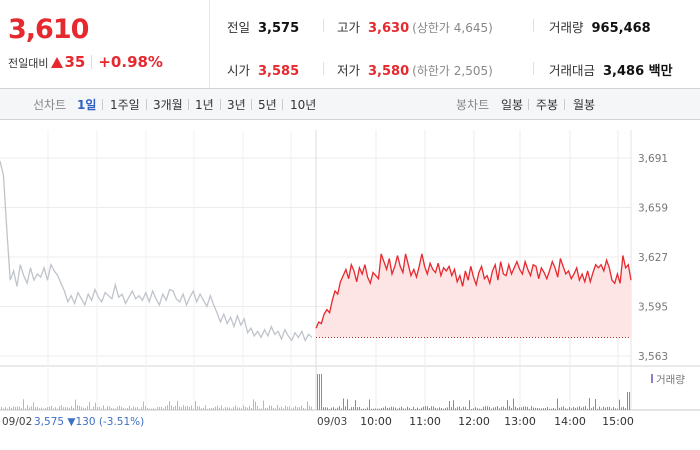  What do you see at coordinates (85, 62) in the screenshot?
I see `change-row: 전일대비 35 +0.98%` at bounding box center [85, 62].